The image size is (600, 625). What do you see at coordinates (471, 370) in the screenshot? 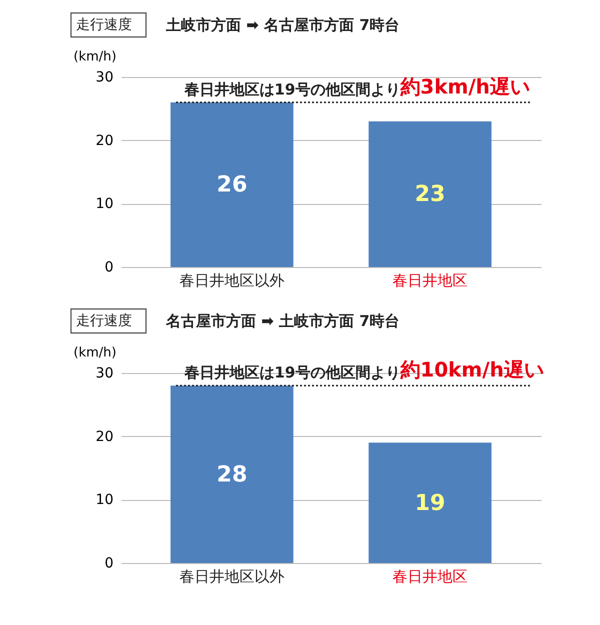
I see `annotation: 約10km/h遅い` at bounding box center [471, 370].